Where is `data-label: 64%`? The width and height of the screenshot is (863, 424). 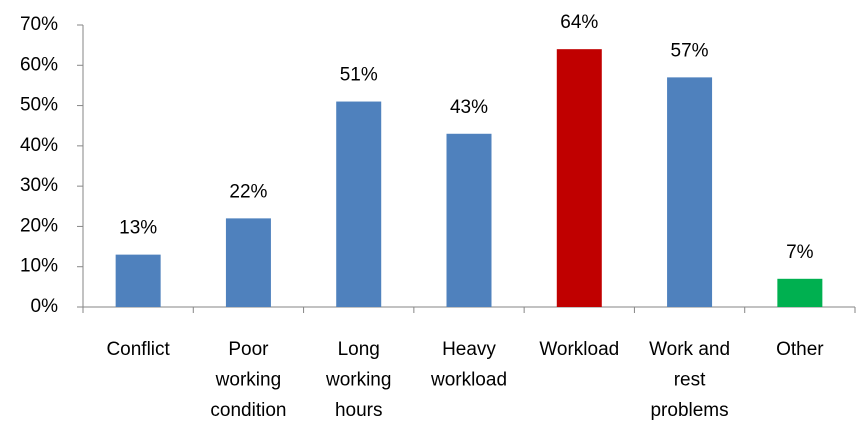
data-label: 64% is located at coordinates (579, 22).